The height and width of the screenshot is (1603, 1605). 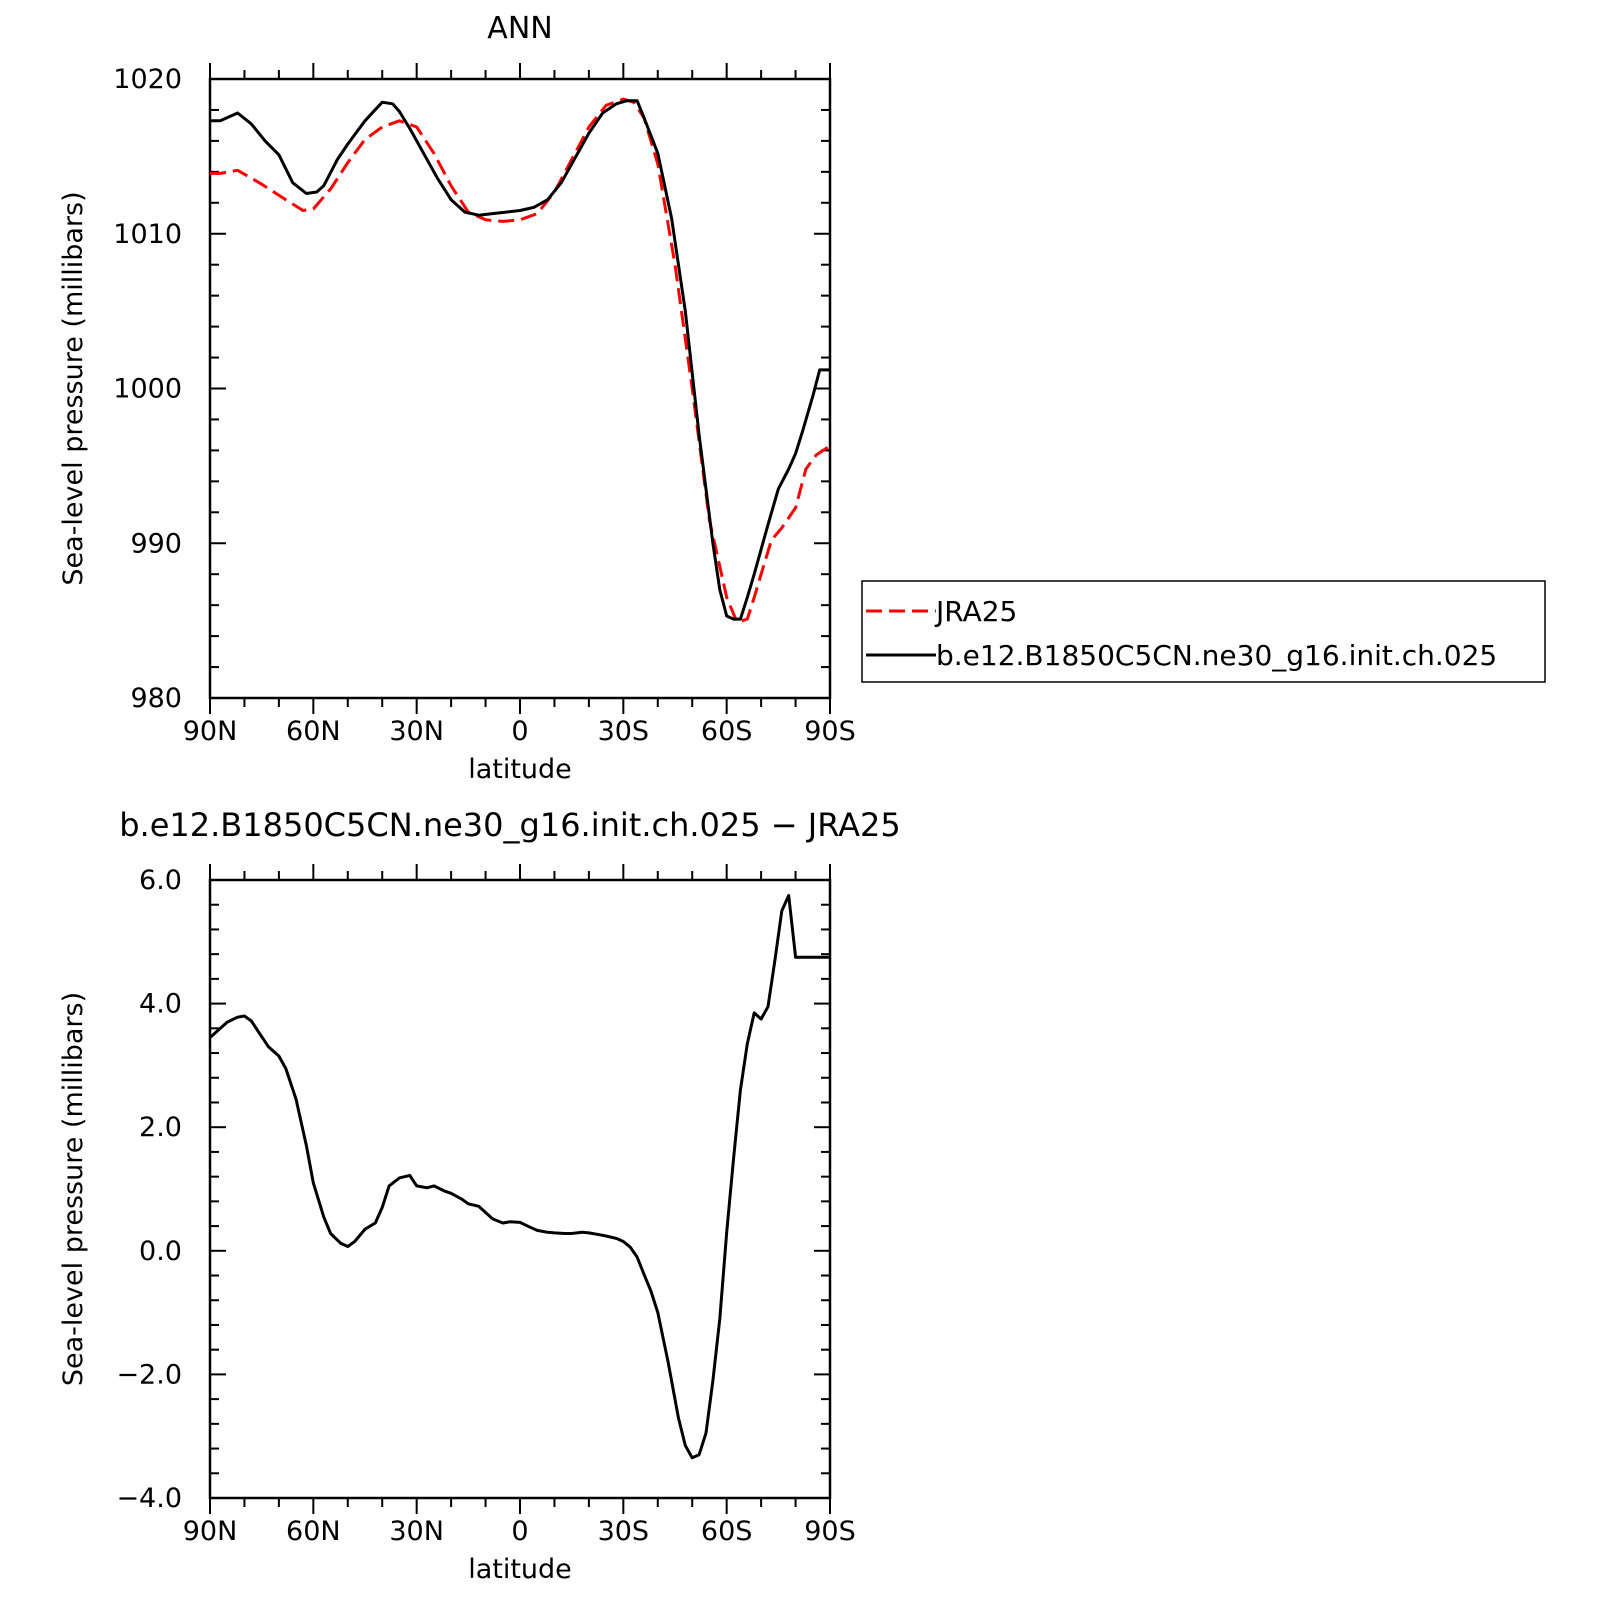 What do you see at coordinates (156, 698) in the screenshot?
I see `y-tick-label: 980` at bounding box center [156, 698].